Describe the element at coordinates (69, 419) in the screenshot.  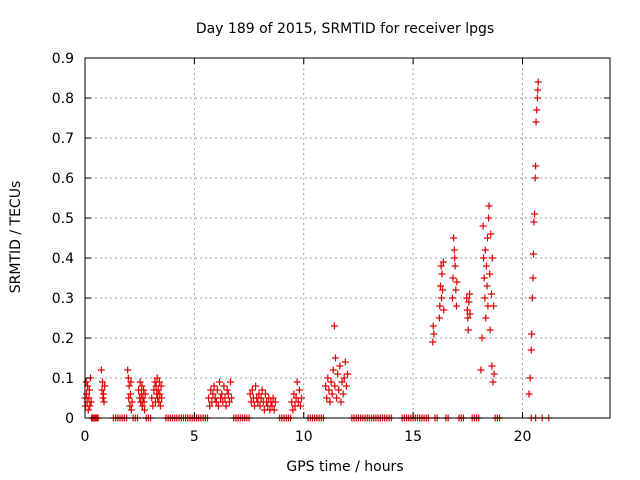
I see `y-tick-label: 0` at that location.